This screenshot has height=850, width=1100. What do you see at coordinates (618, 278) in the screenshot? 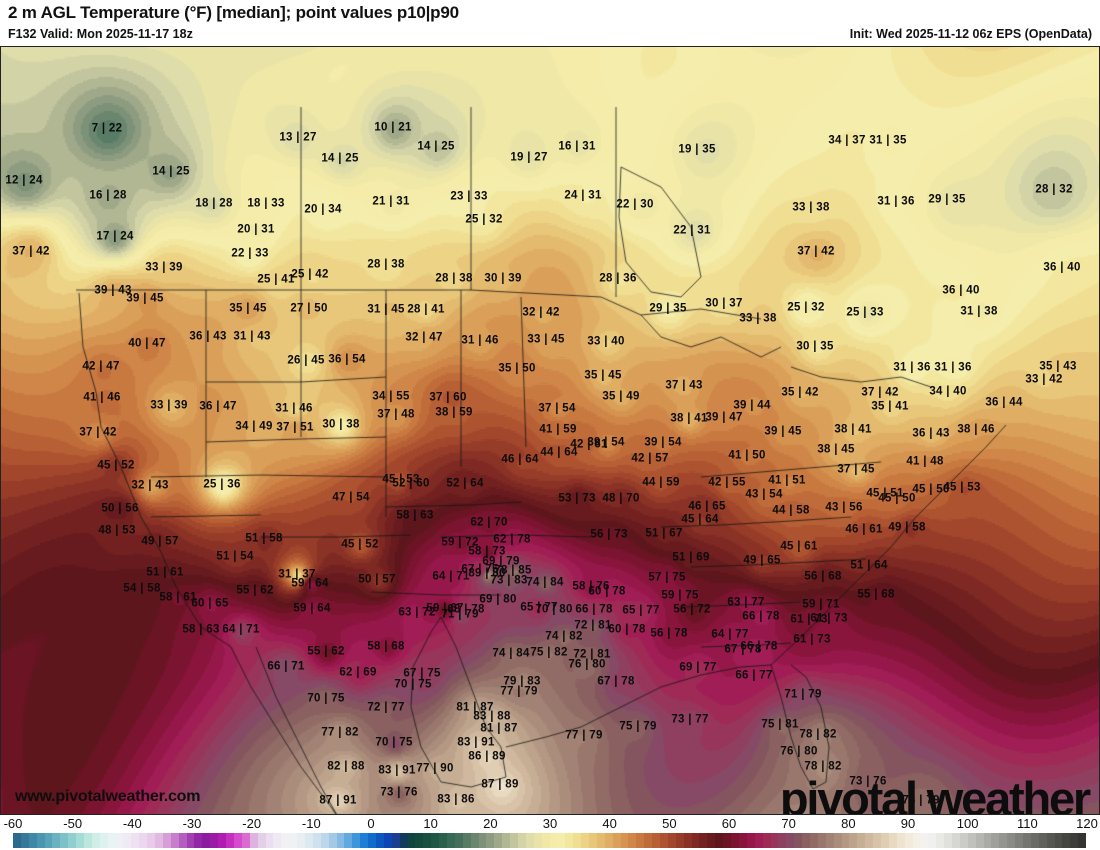
I see `point-value-label: 28 | 36` at bounding box center [618, 278].